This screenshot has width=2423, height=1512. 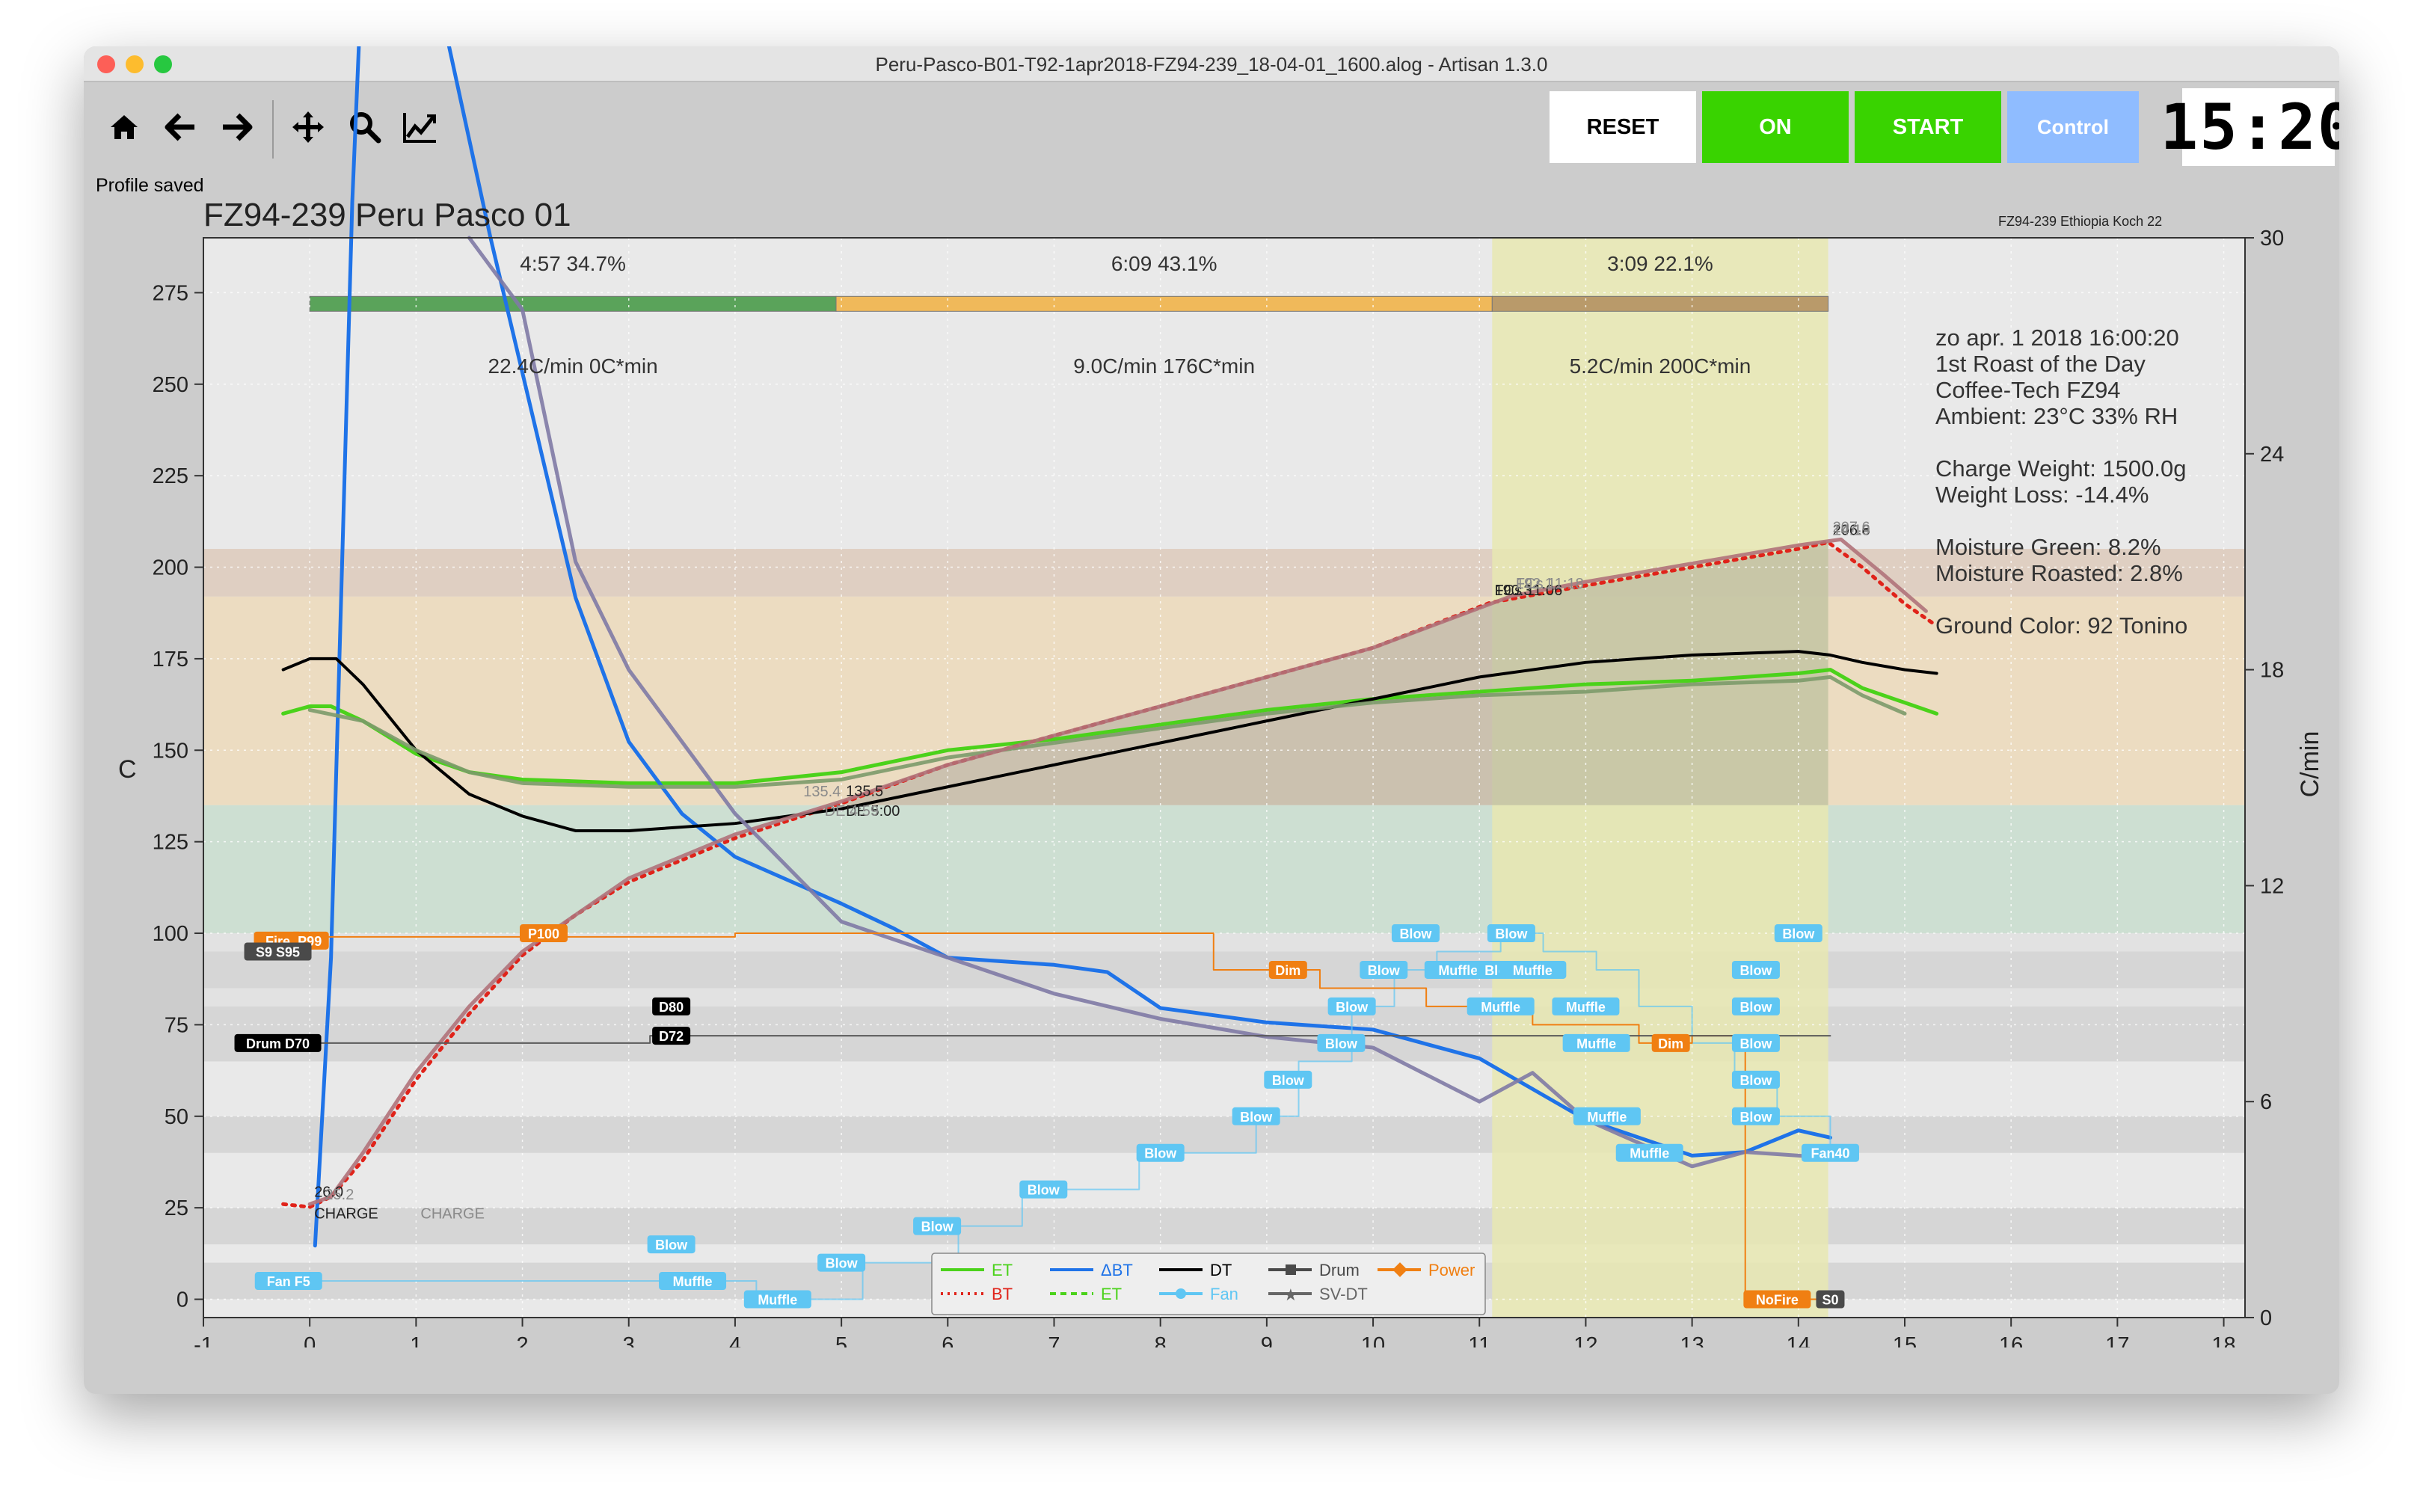 What do you see at coordinates (522, 1340) in the screenshot?
I see `x-tick-label: 2` at bounding box center [522, 1340].